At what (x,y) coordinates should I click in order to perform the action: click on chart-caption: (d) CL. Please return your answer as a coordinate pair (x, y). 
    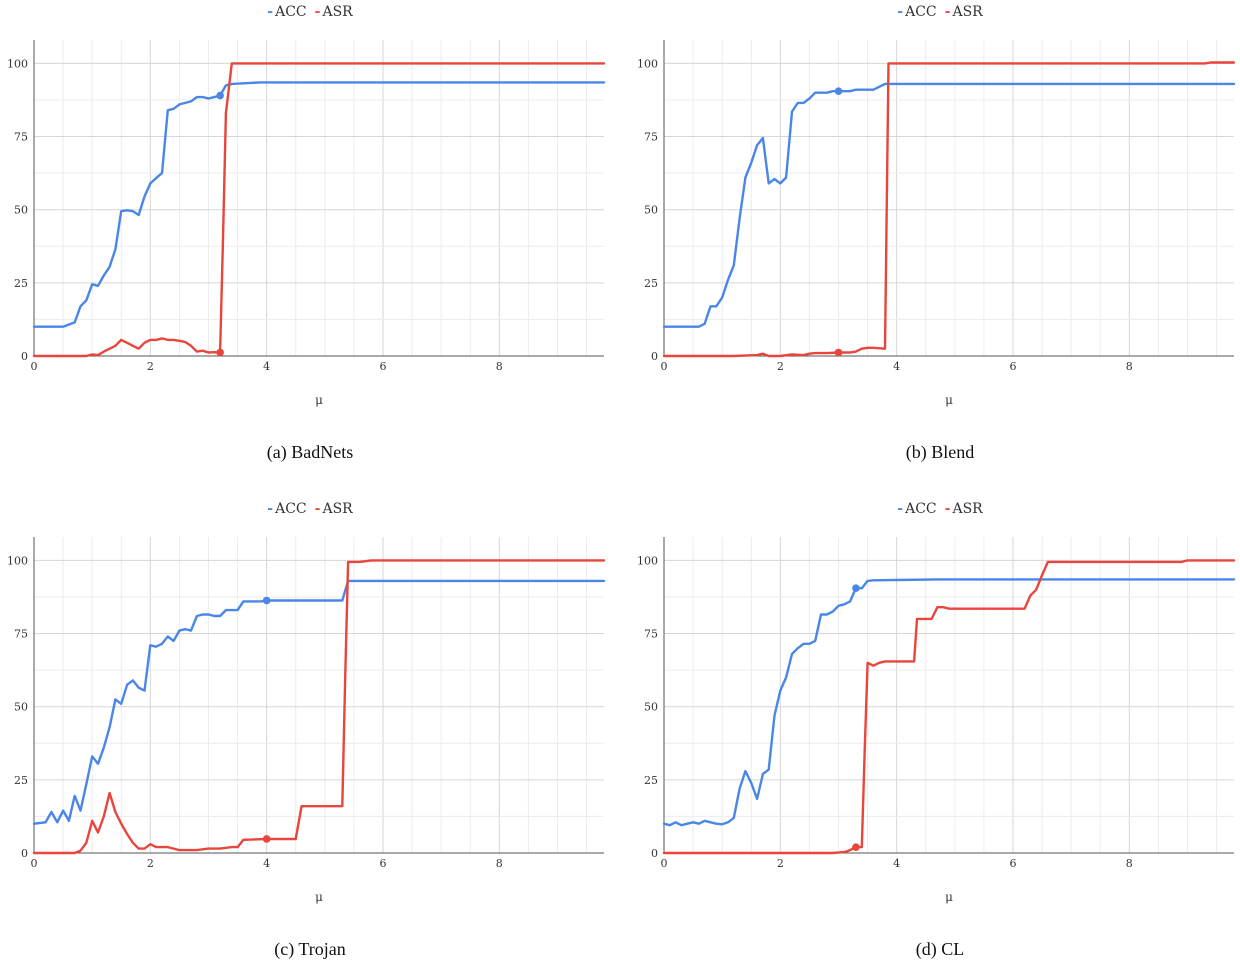
    Looking at the image, I should click on (940, 949).